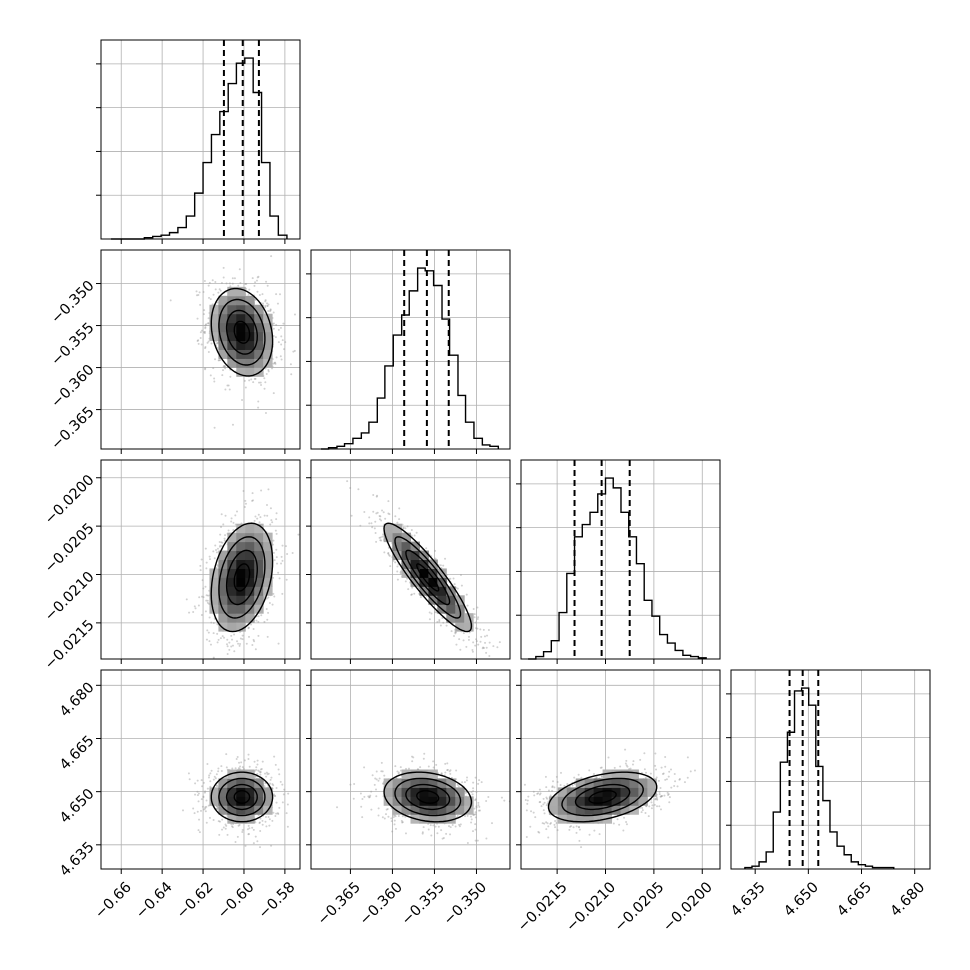  Describe the element at coordinates (381, 903) in the screenshot. I see `x-tick-label: −0.360` at that location.